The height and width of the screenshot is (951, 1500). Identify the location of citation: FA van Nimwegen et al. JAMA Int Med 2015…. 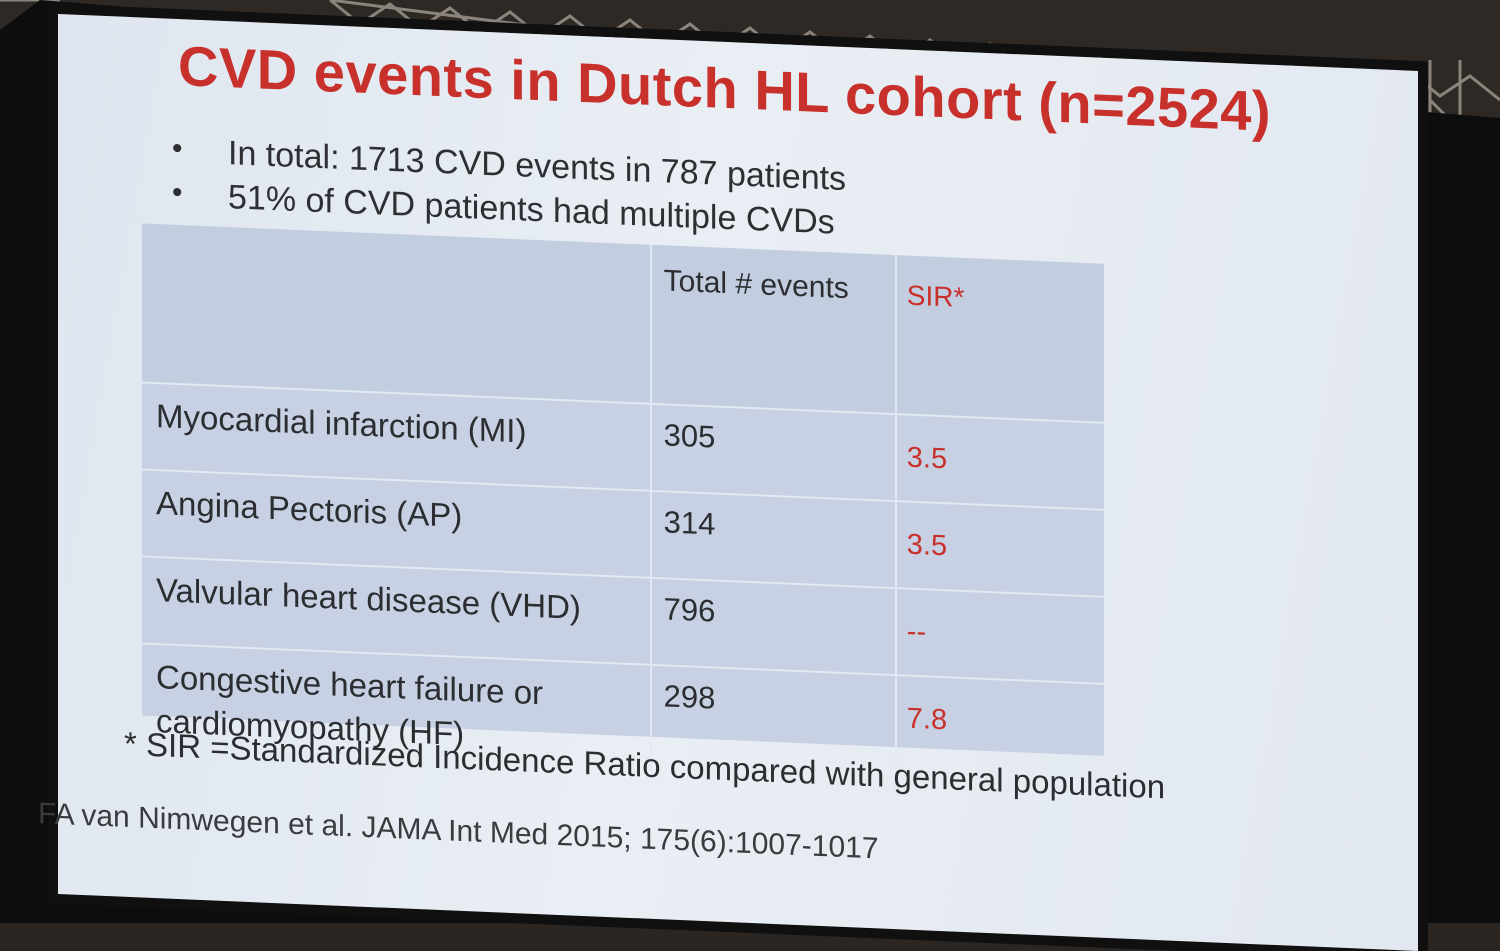
(458, 831).